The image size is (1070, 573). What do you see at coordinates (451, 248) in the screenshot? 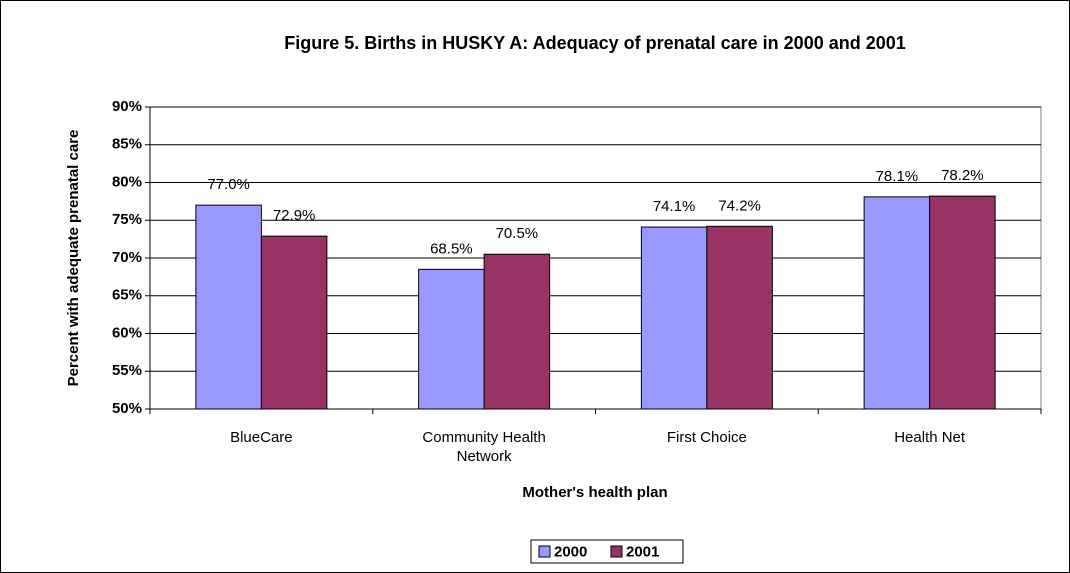
I see `data-label: 68.5%` at bounding box center [451, 248].